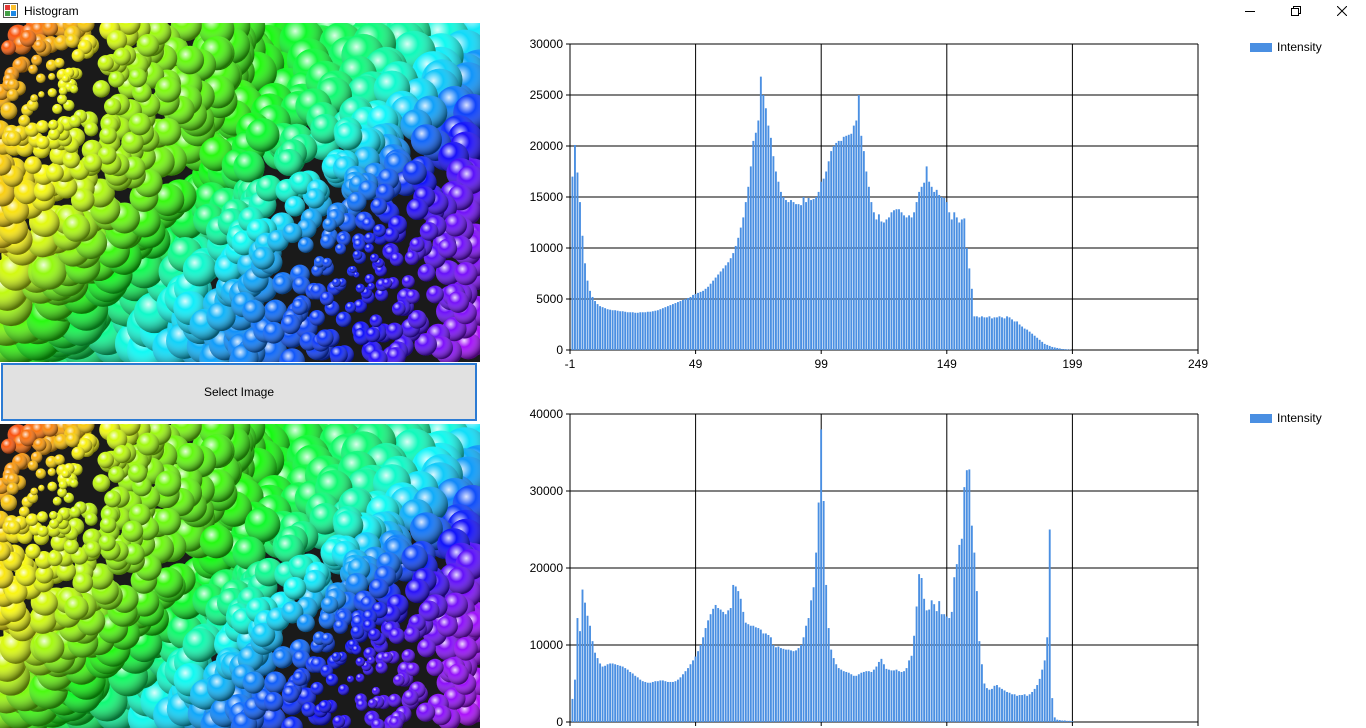  What do you see at coordinates (1296, 11) in the screenshot?
I see `restore-button` at bounding box center [1296, 11].